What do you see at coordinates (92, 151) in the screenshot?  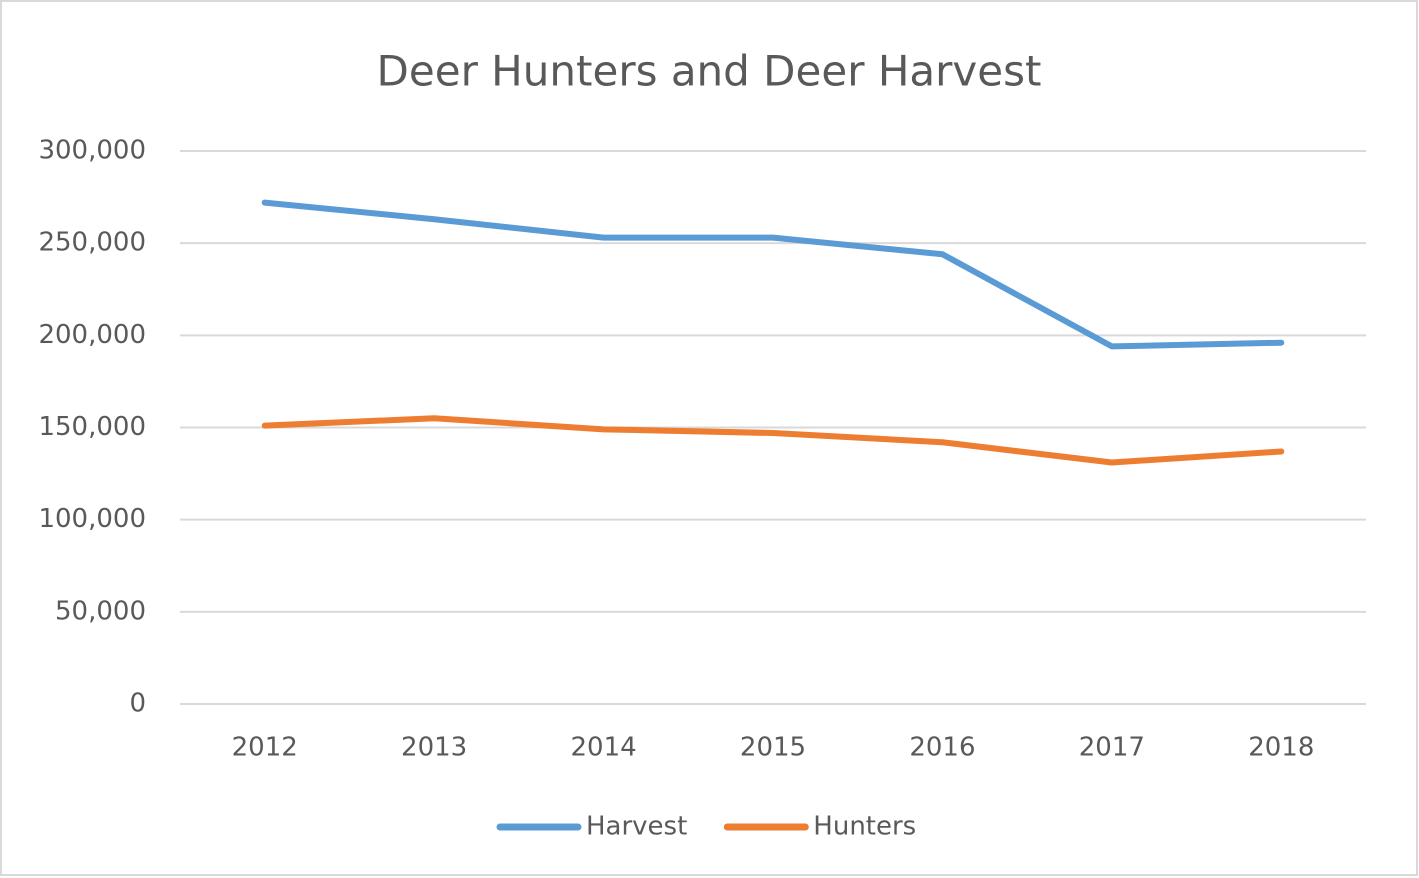 I see `y-tick-label: 300,000` at bounding box center [92, 151].